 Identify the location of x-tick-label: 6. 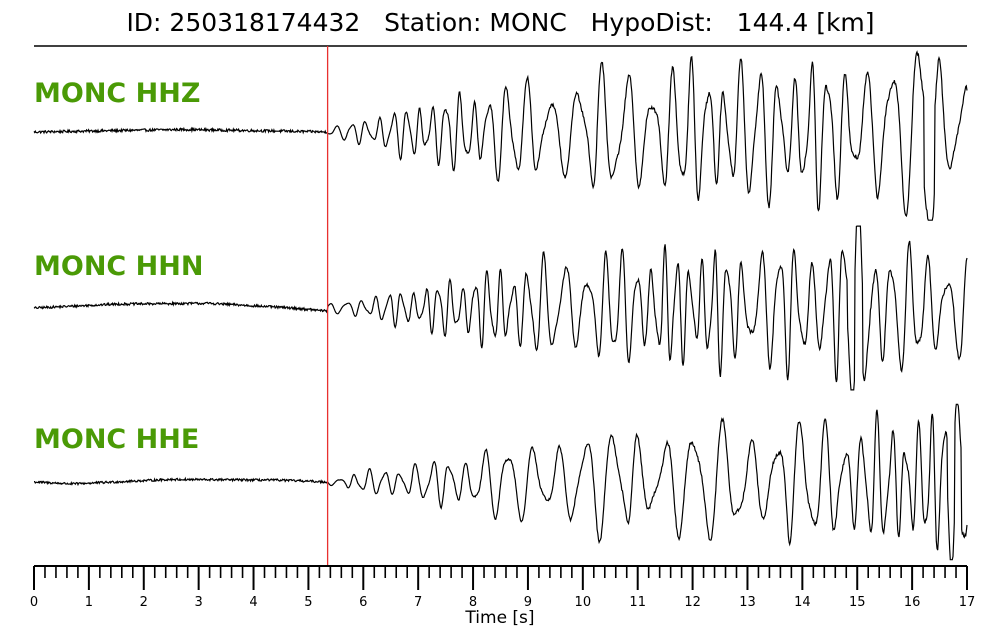
(363, 602).